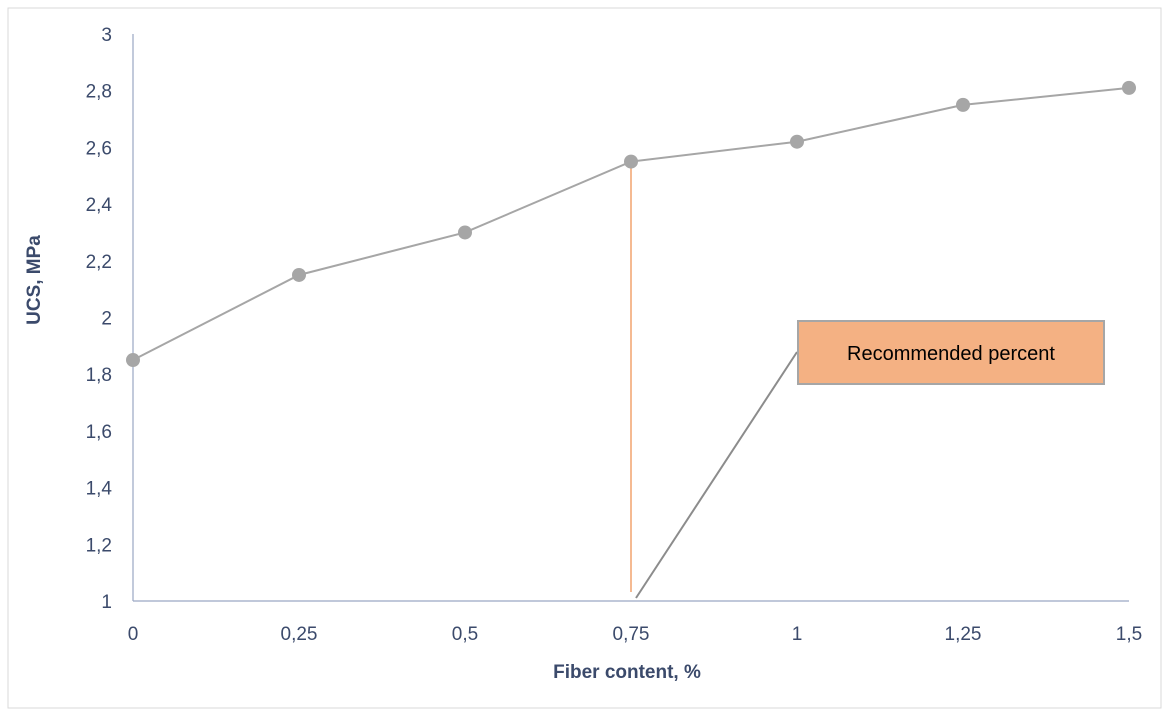  I want to click on y-tick-label: 1, so click(106, 602).